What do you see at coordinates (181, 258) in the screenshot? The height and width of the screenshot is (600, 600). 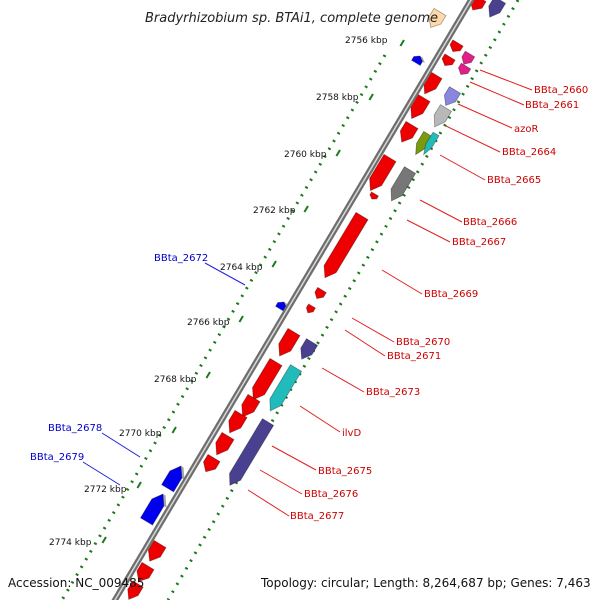 I see `gene-label: BBta_2672` at bounding box center [181, 258].